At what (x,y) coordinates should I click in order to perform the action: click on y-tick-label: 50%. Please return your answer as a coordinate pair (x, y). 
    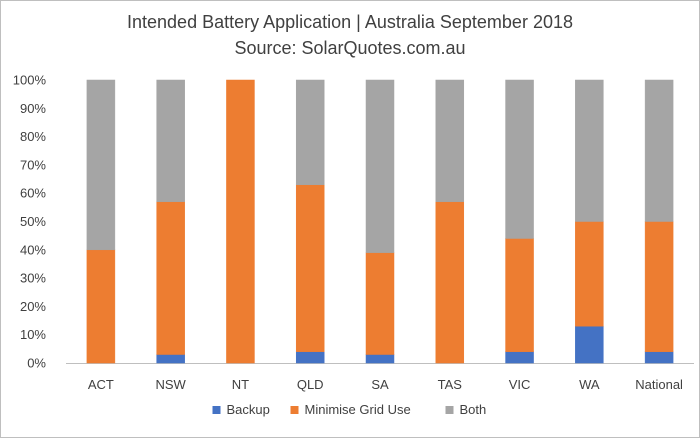
    Looking at the image, I should click on (33, 221).